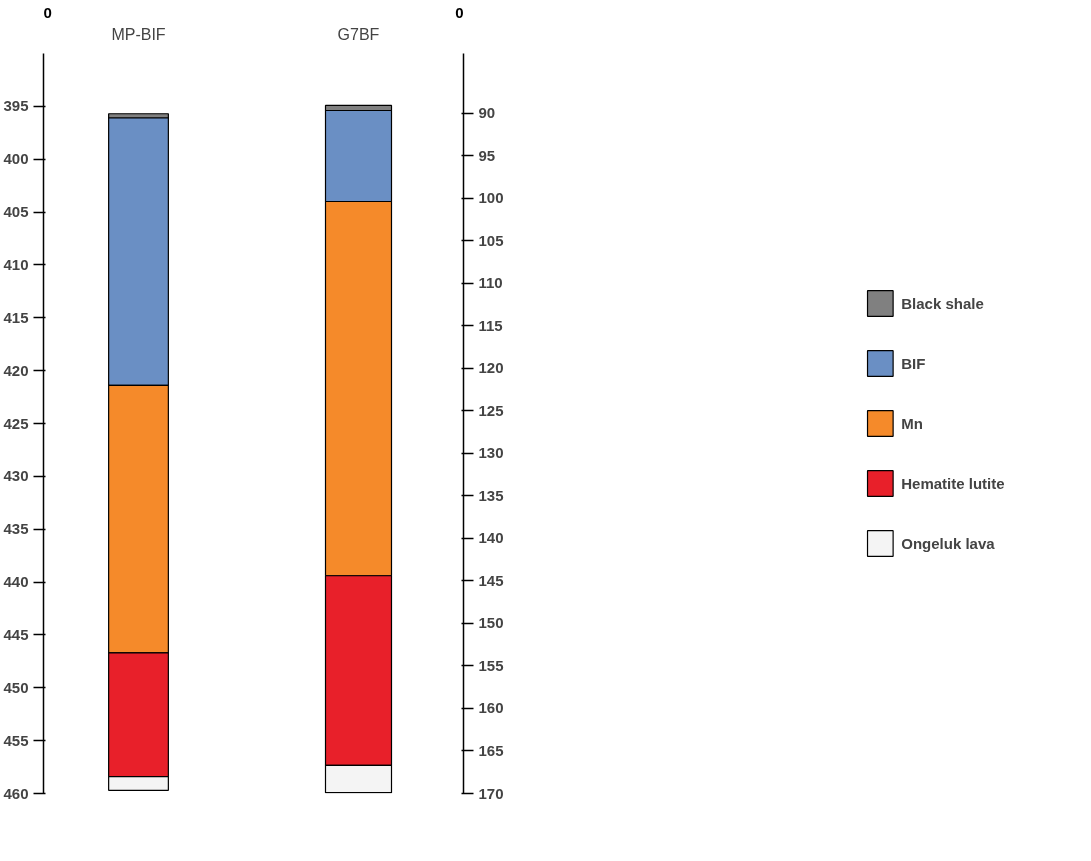  Describe the element at coordinates (491, 708) in the screenshot. I see `y-tick-label: 160` at that location.